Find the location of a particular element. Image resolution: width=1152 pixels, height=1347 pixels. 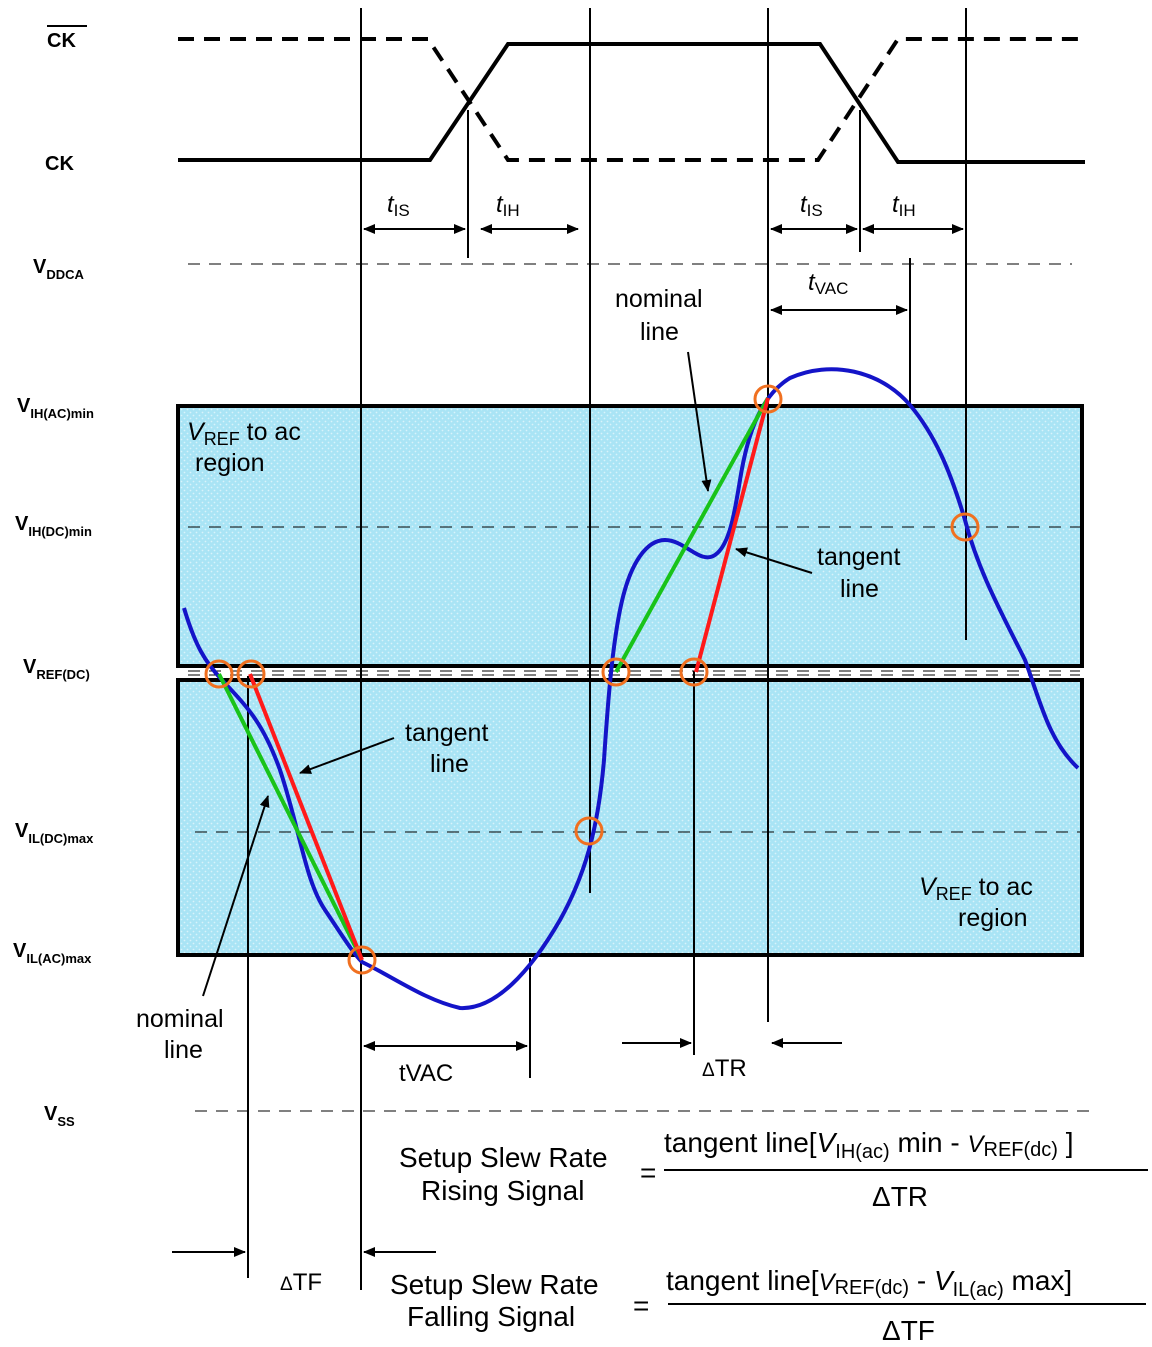

ck-label: CK is located at coordinates (59, 164).